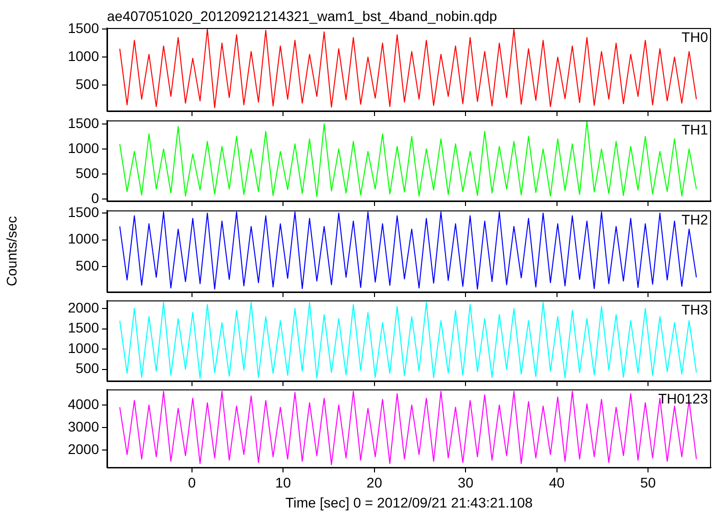  Describe the element at coordinates (466, 482) in the screenshot. I see `x-tick-label: 30` at that location.